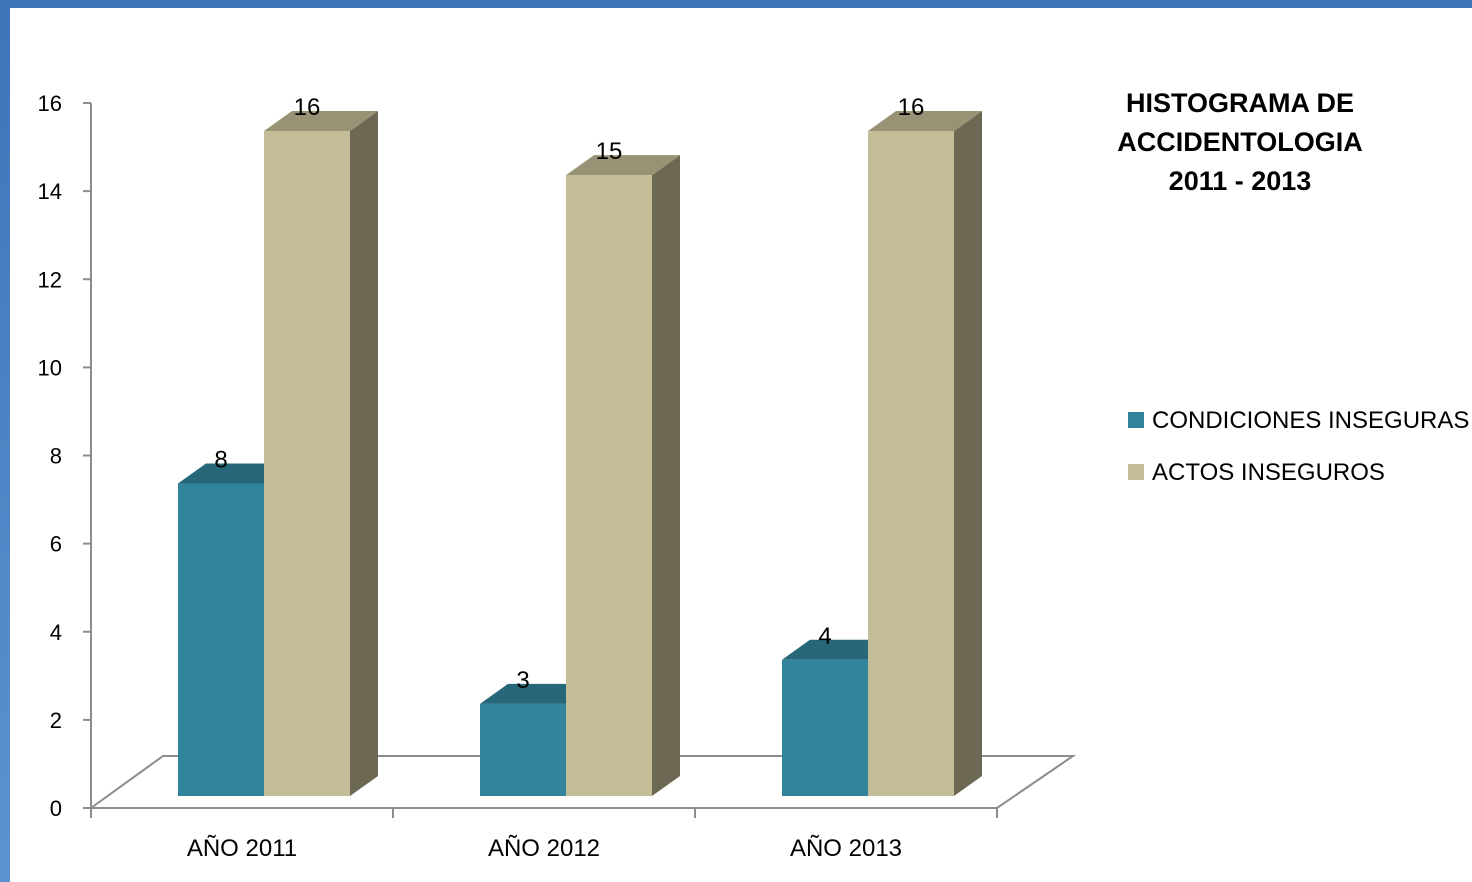 This screenshot has width=1472, height=882. What do you see at coordinates (824, 636) in the screenshot?
I see `data-label: 4` at bounding box center [824, 636].